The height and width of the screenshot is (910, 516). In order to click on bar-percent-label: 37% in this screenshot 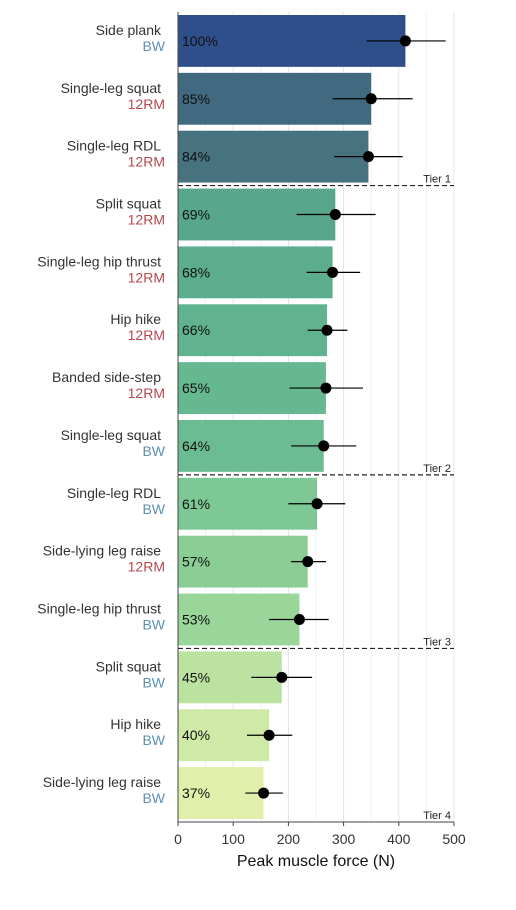, I will do `click(196, 793)`.